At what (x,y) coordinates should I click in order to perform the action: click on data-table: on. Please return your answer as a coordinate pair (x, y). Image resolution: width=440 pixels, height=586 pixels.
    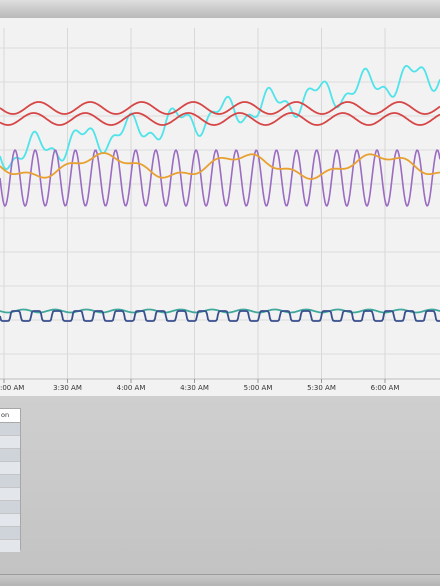
    Looking at the image, I should click on (10, 480).